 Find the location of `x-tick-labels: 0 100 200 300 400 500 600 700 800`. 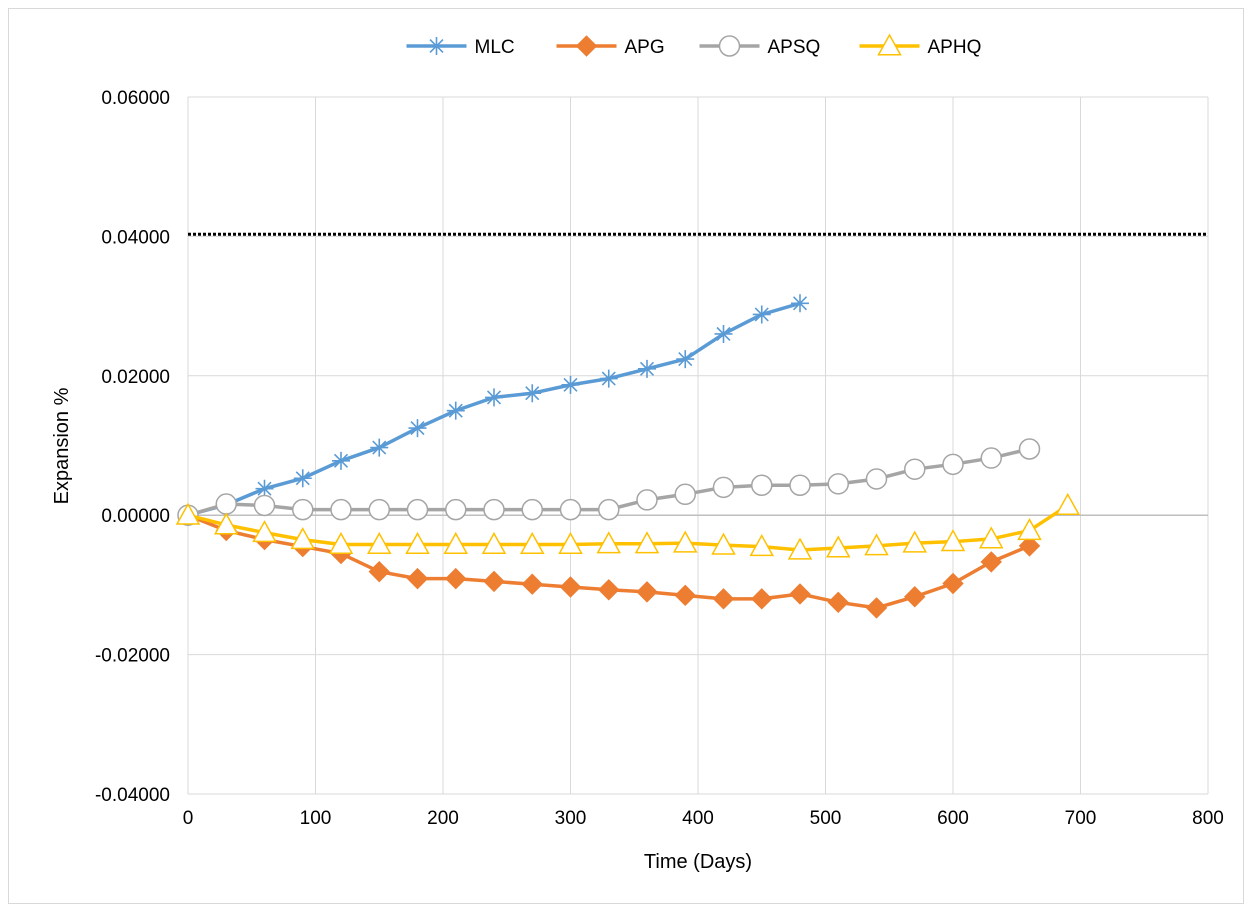

x-tick-labels: 0 100 200 300 400 500 600 700 800 is located at coordinates (703, 818).